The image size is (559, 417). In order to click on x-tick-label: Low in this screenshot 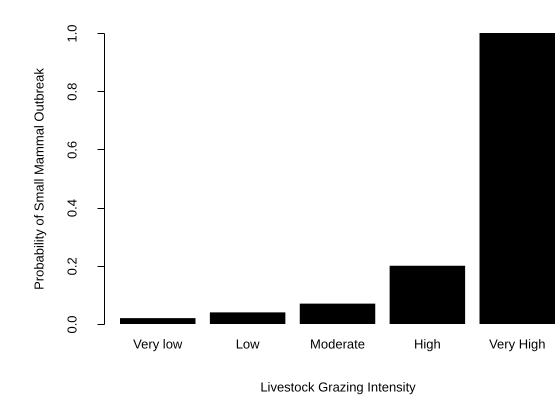, I will do `click(248, 344)`.